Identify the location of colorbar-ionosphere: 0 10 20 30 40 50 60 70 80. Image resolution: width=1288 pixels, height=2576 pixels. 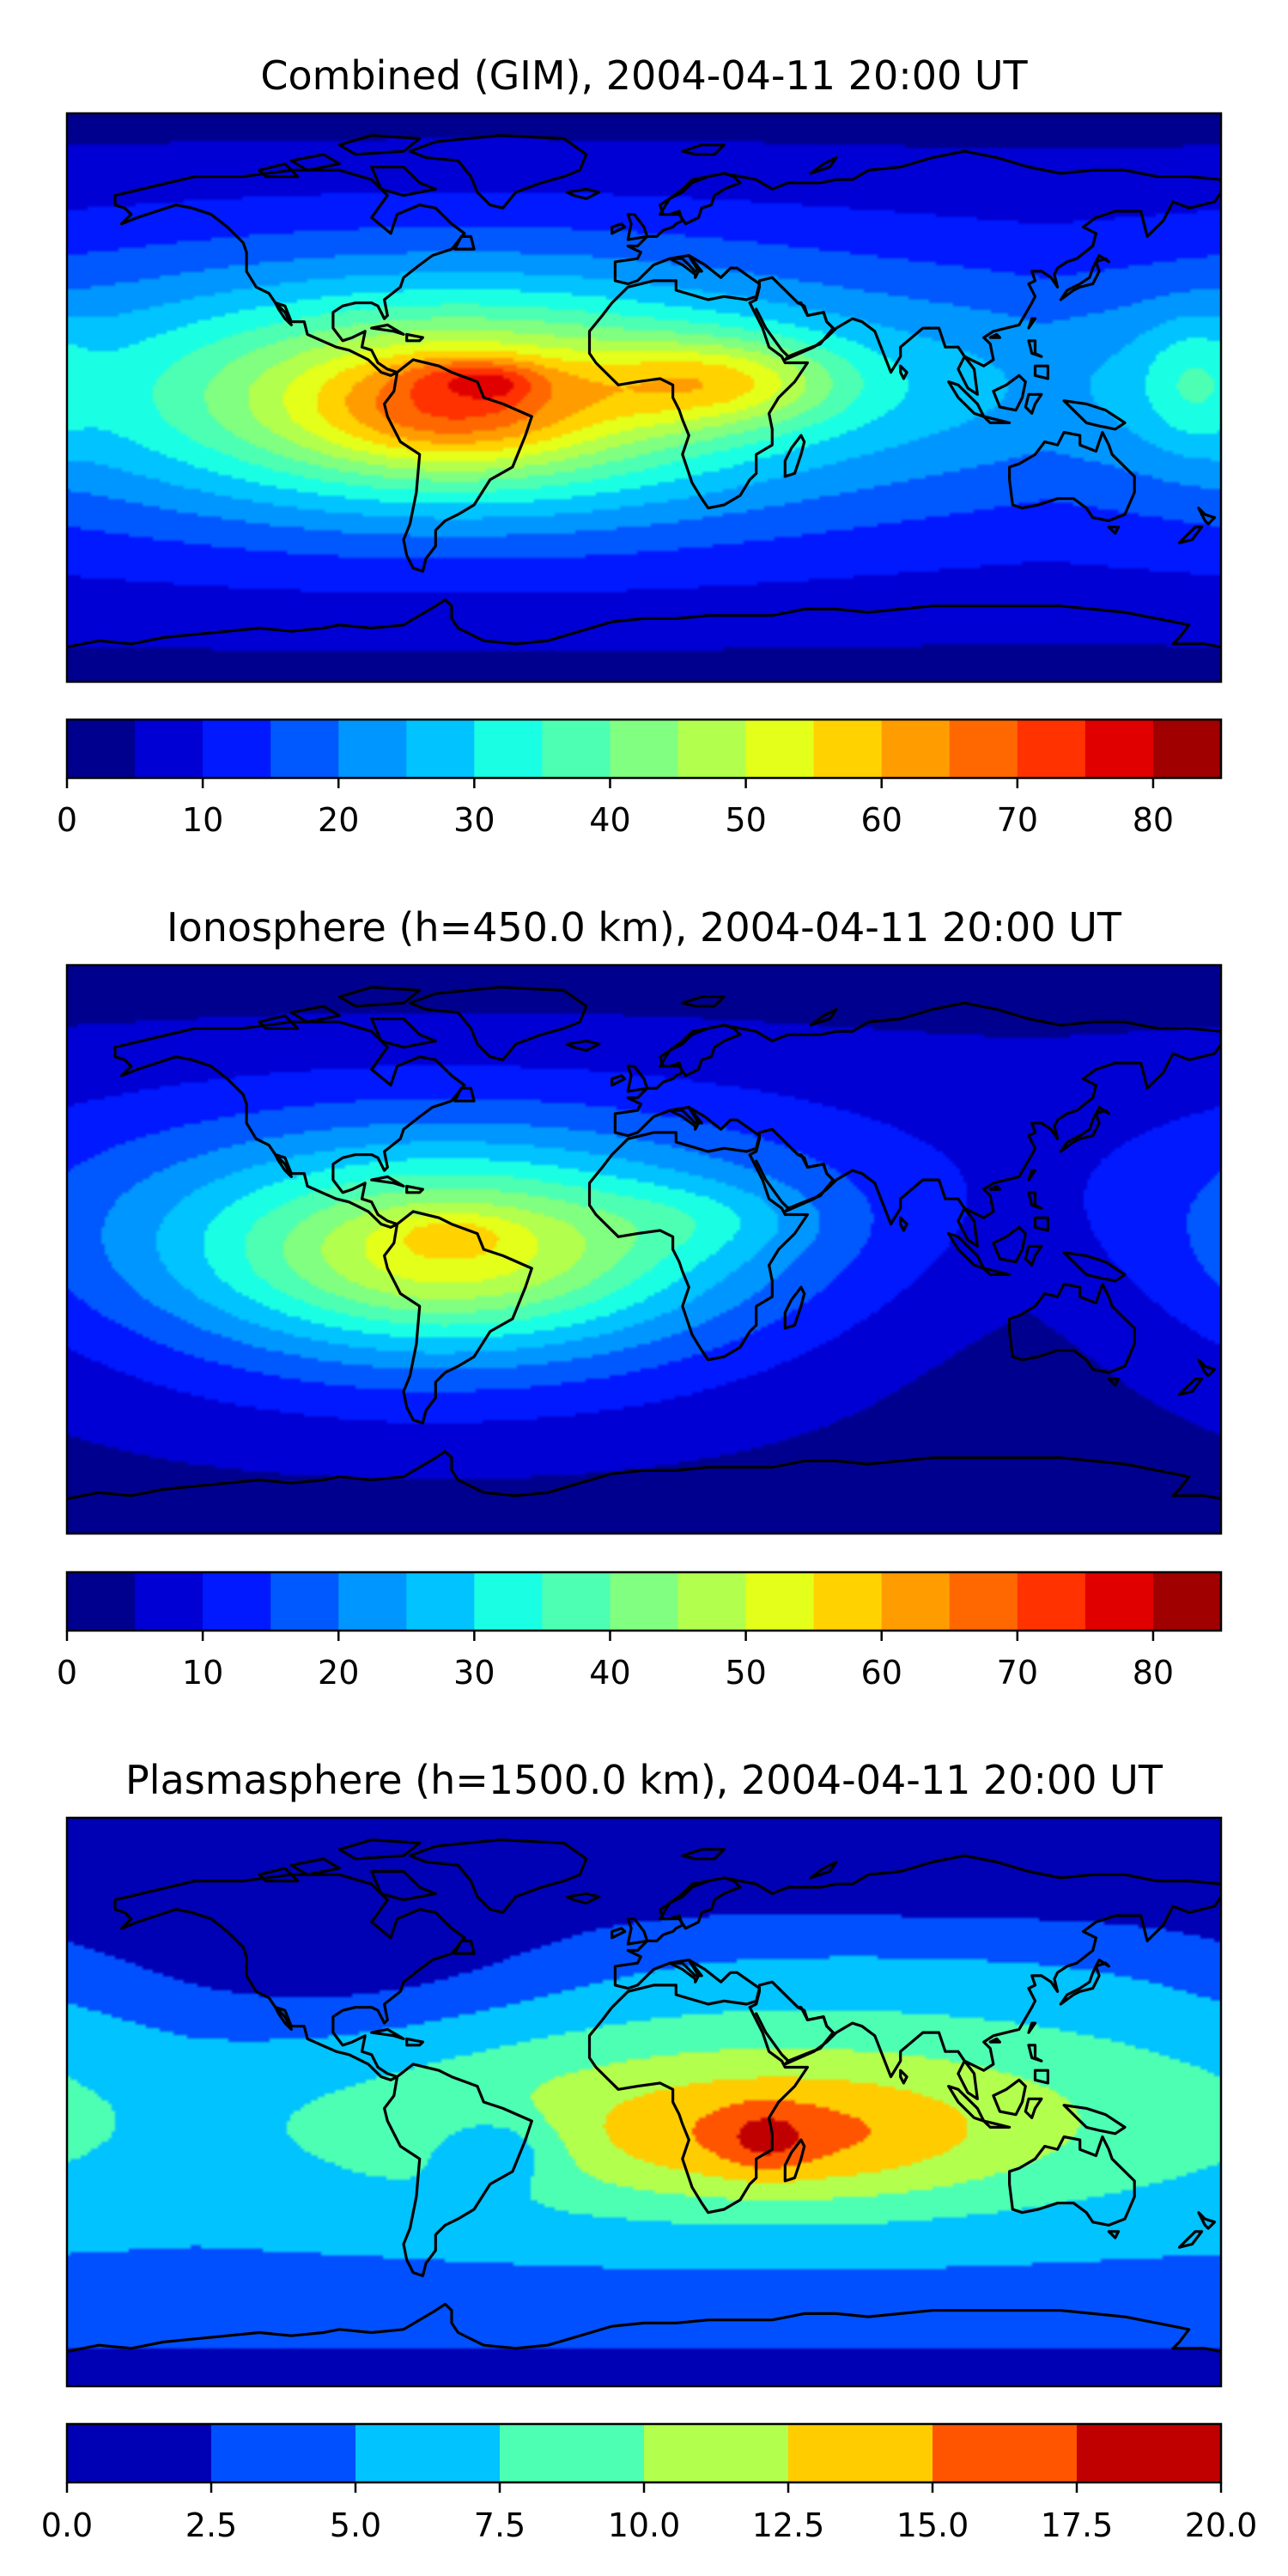
(640, 1631).